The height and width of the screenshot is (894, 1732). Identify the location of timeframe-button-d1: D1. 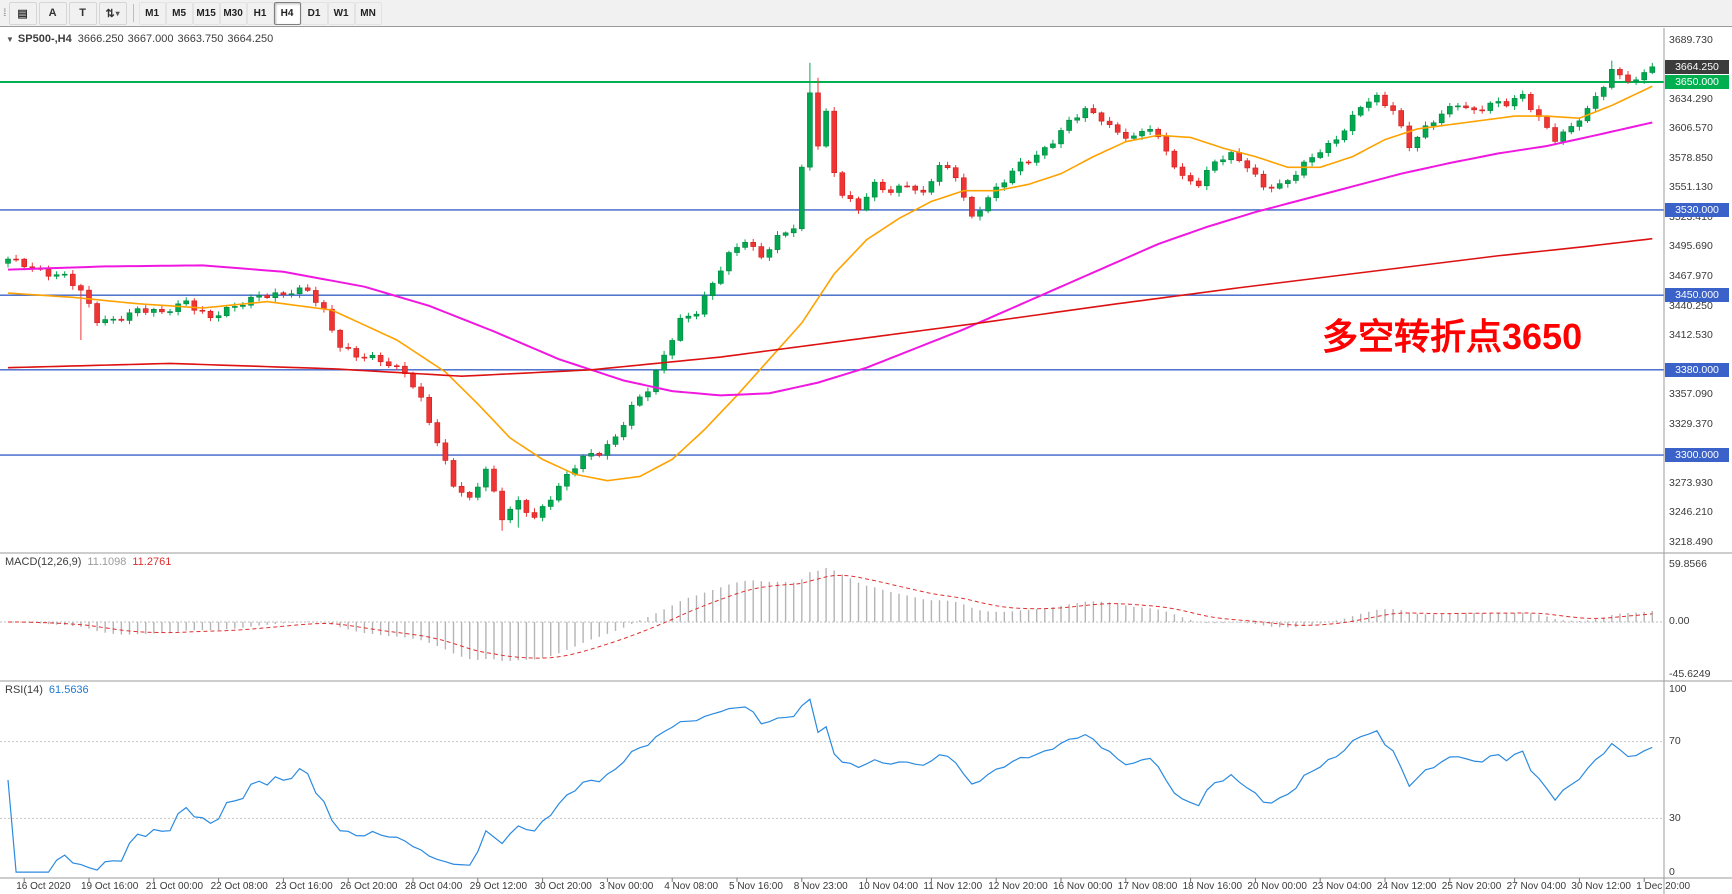
(314, 13).